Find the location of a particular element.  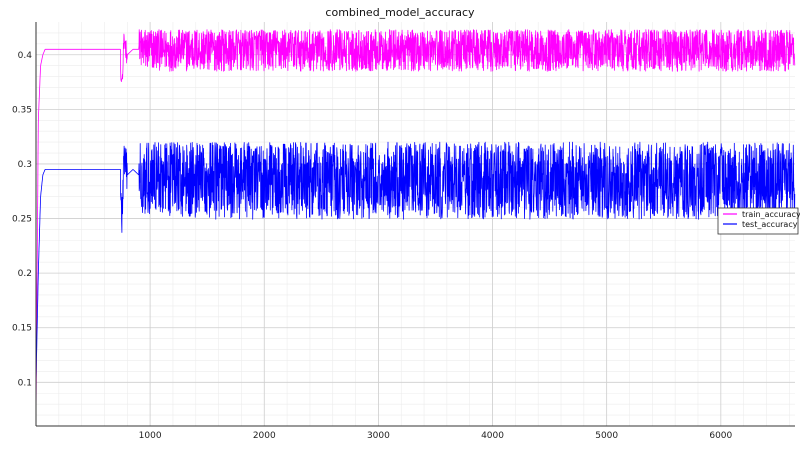

legend-box is located at coordinates (758, 221).